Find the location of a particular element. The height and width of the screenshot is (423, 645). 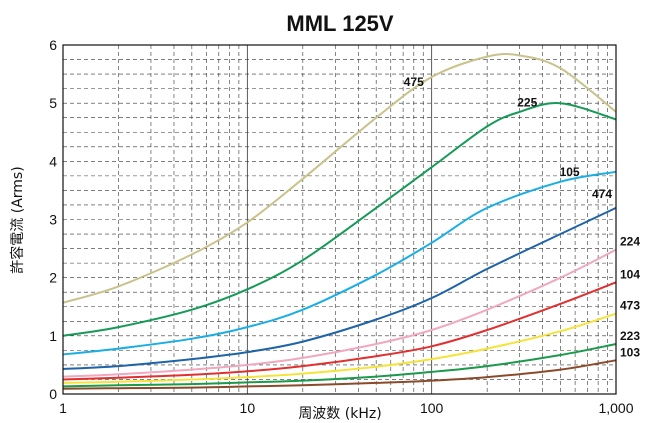

x-tick-label: 10 is located at coordinates (248, 408).